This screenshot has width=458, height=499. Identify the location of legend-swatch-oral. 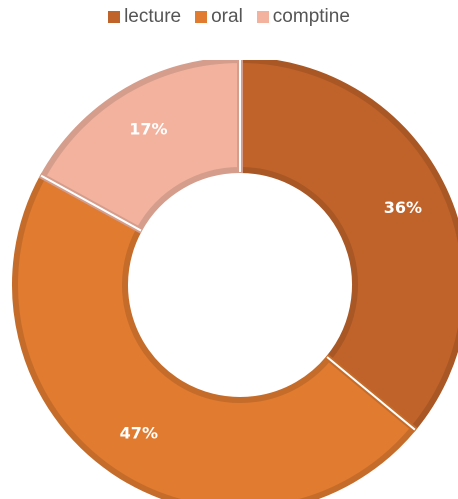
(201, 17).